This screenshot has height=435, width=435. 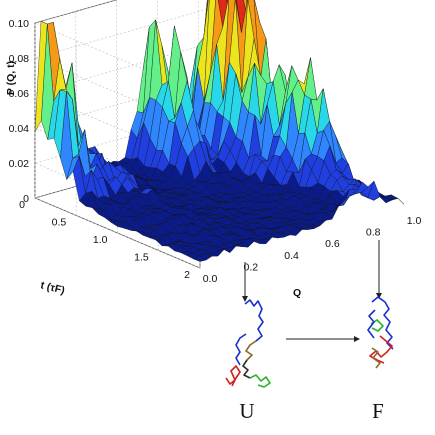 I want to click on t-tick-label: 1.0, so click(x=100, y=240).